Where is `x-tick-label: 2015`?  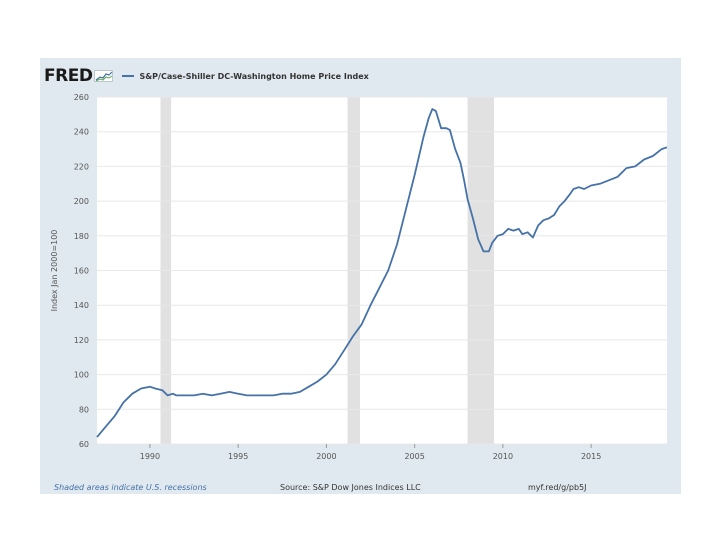 x-tick-label: 2015 is located at coordinates (591, 456).